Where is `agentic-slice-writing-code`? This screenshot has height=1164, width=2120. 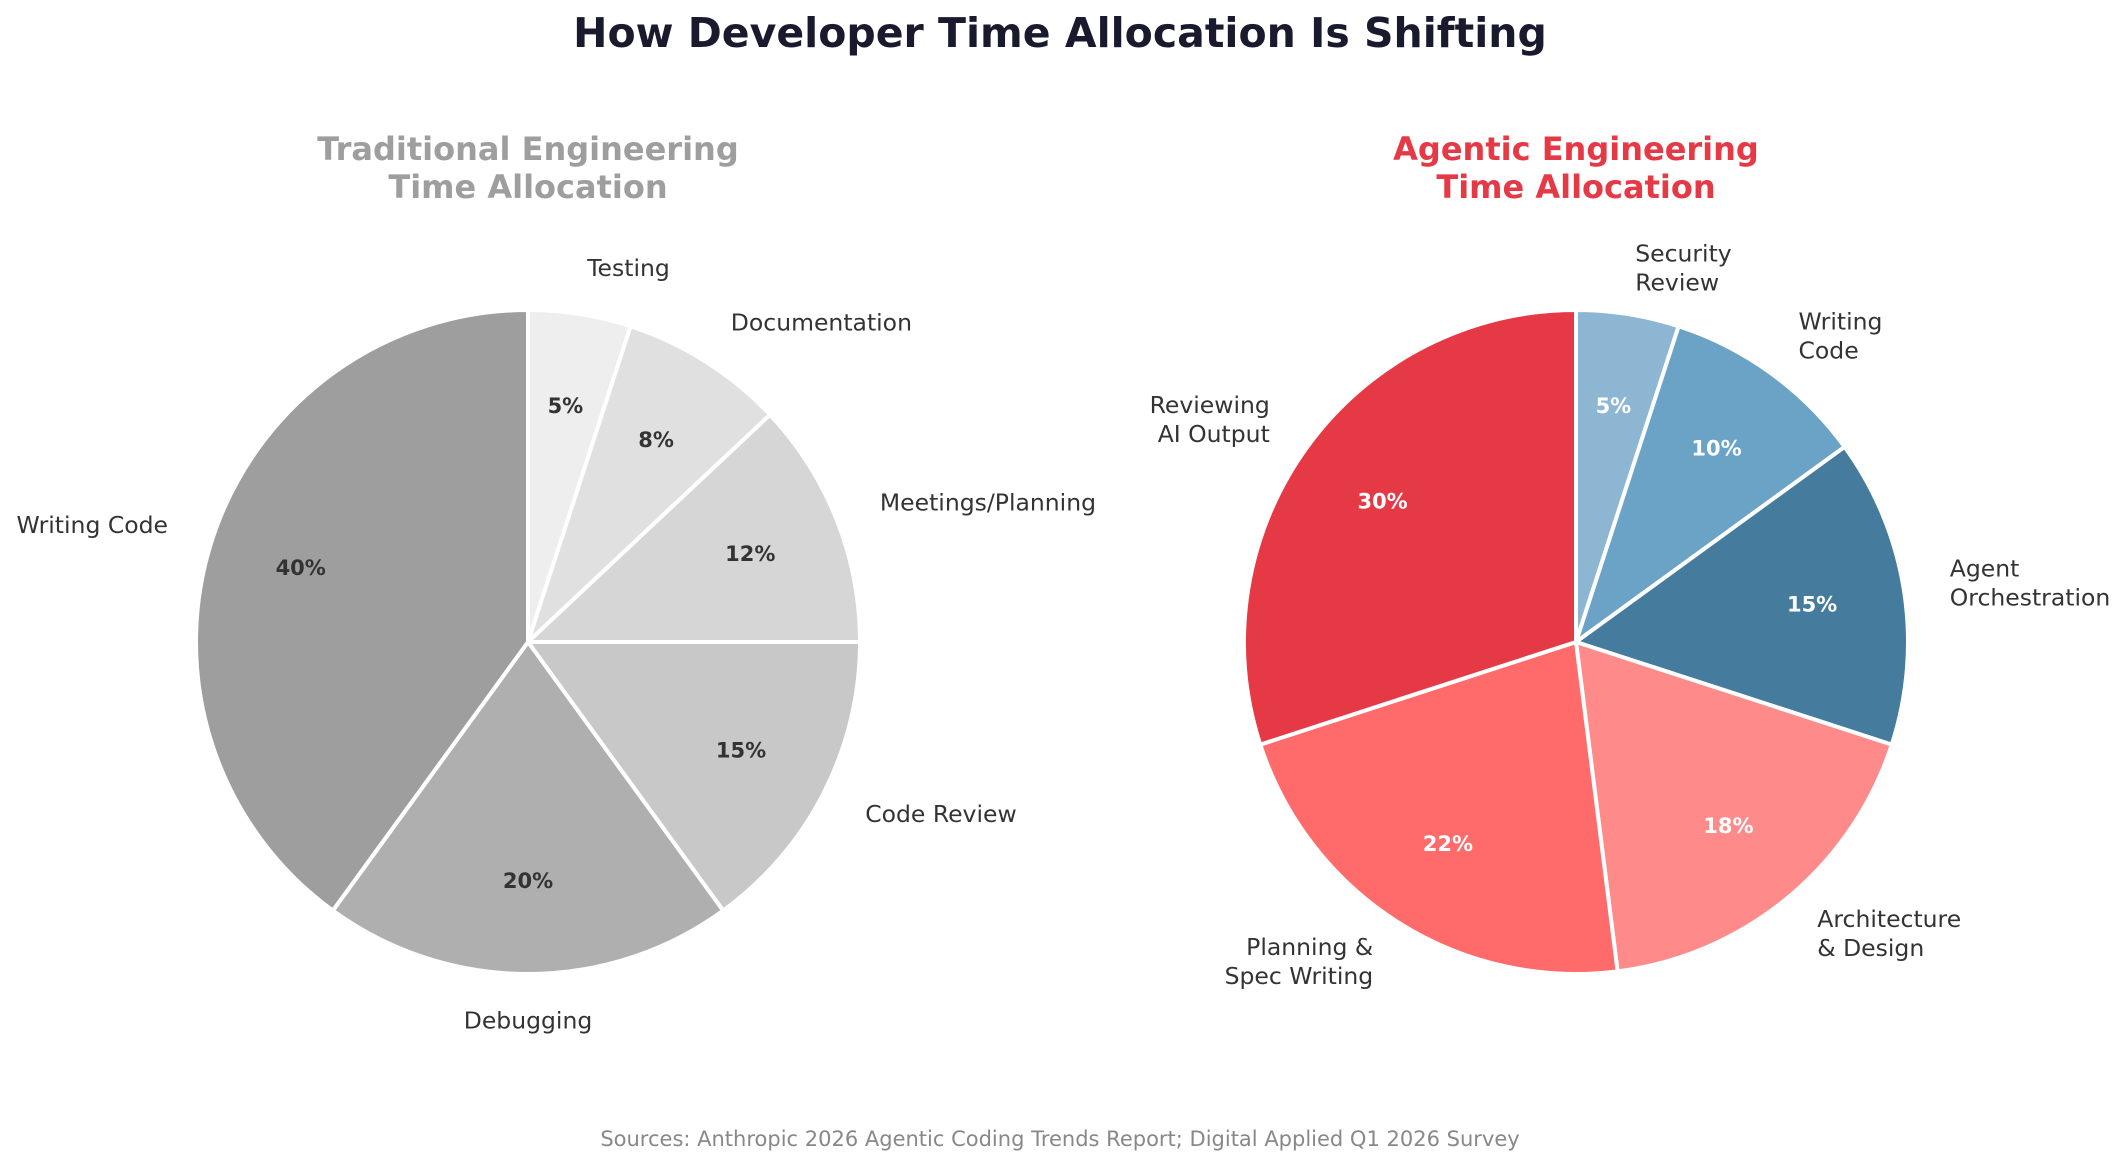 agentic-slice-writing-code is located at coordinates (1710, 484).